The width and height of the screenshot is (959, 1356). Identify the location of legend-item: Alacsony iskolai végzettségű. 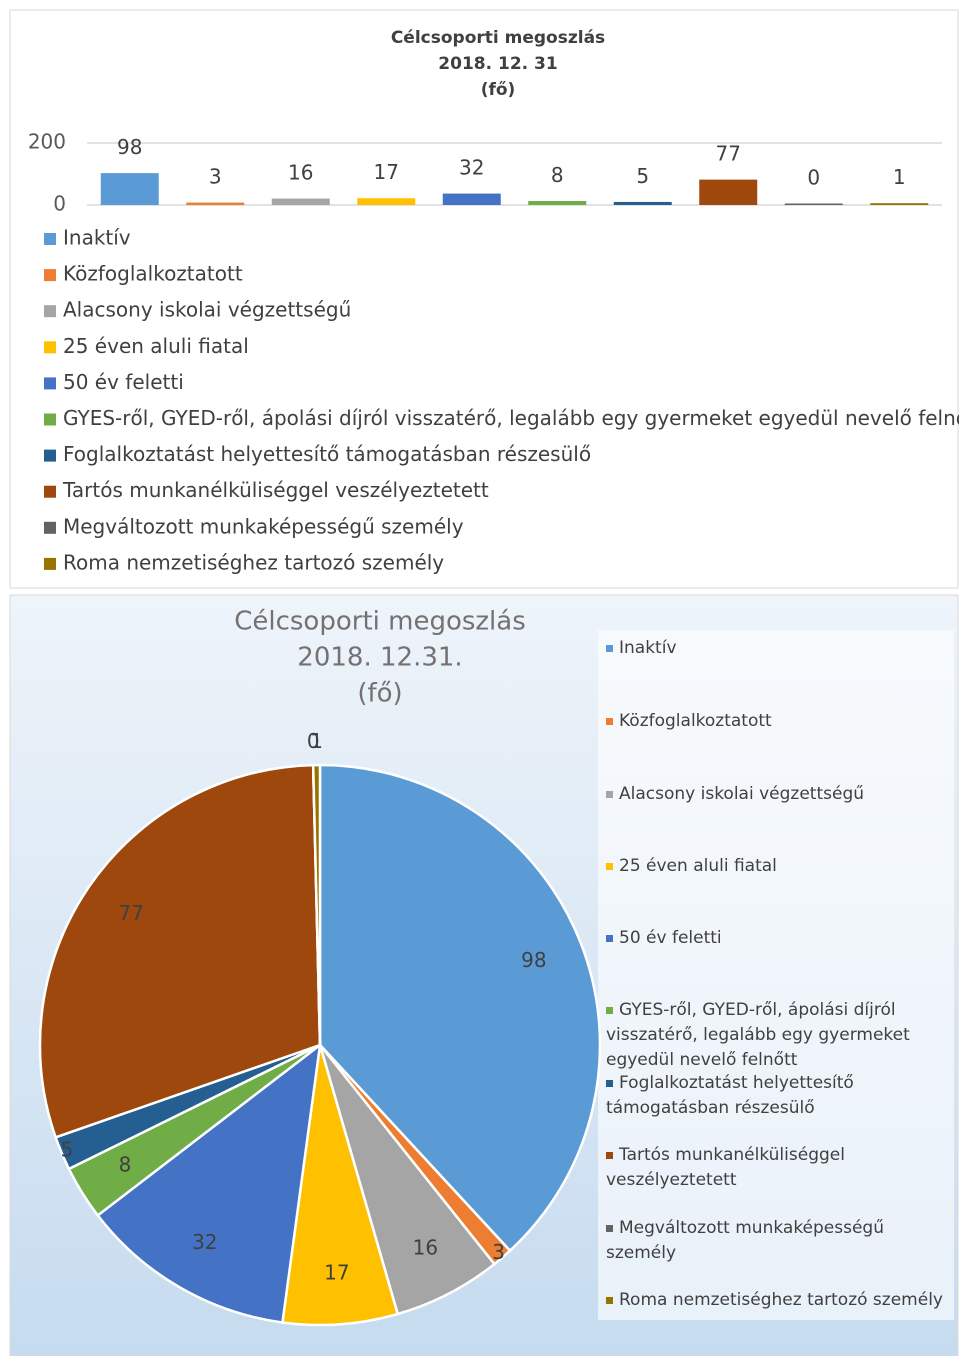
(776, 794).